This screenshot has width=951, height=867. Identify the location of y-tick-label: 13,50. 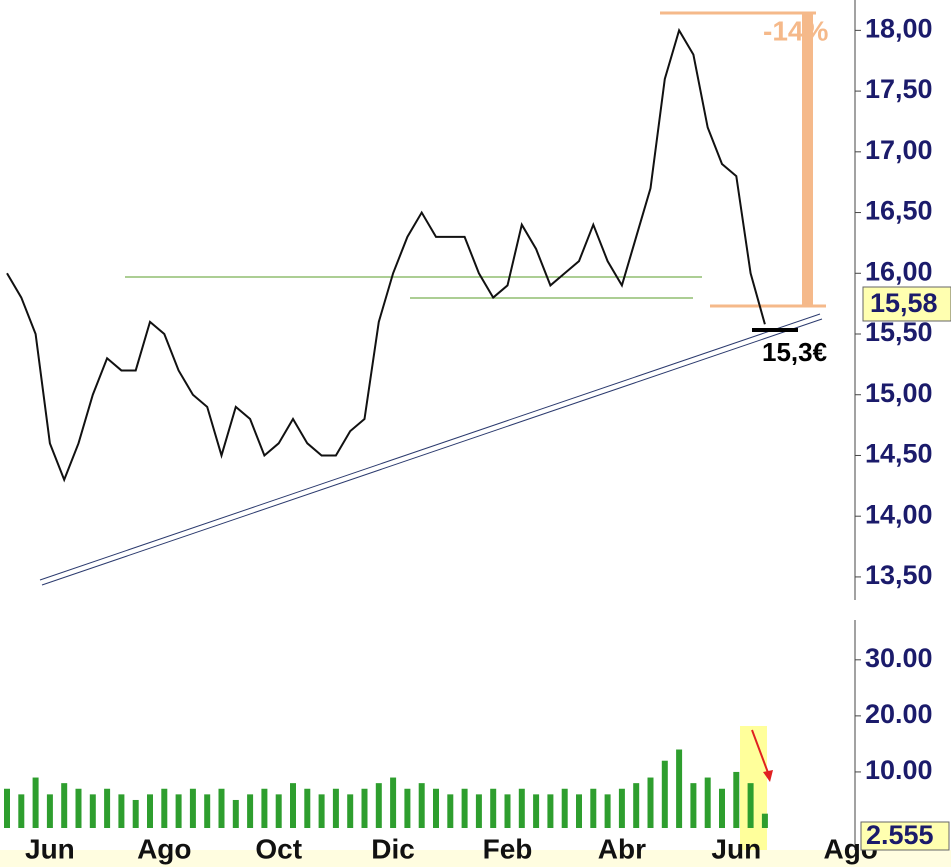
(899, 575).